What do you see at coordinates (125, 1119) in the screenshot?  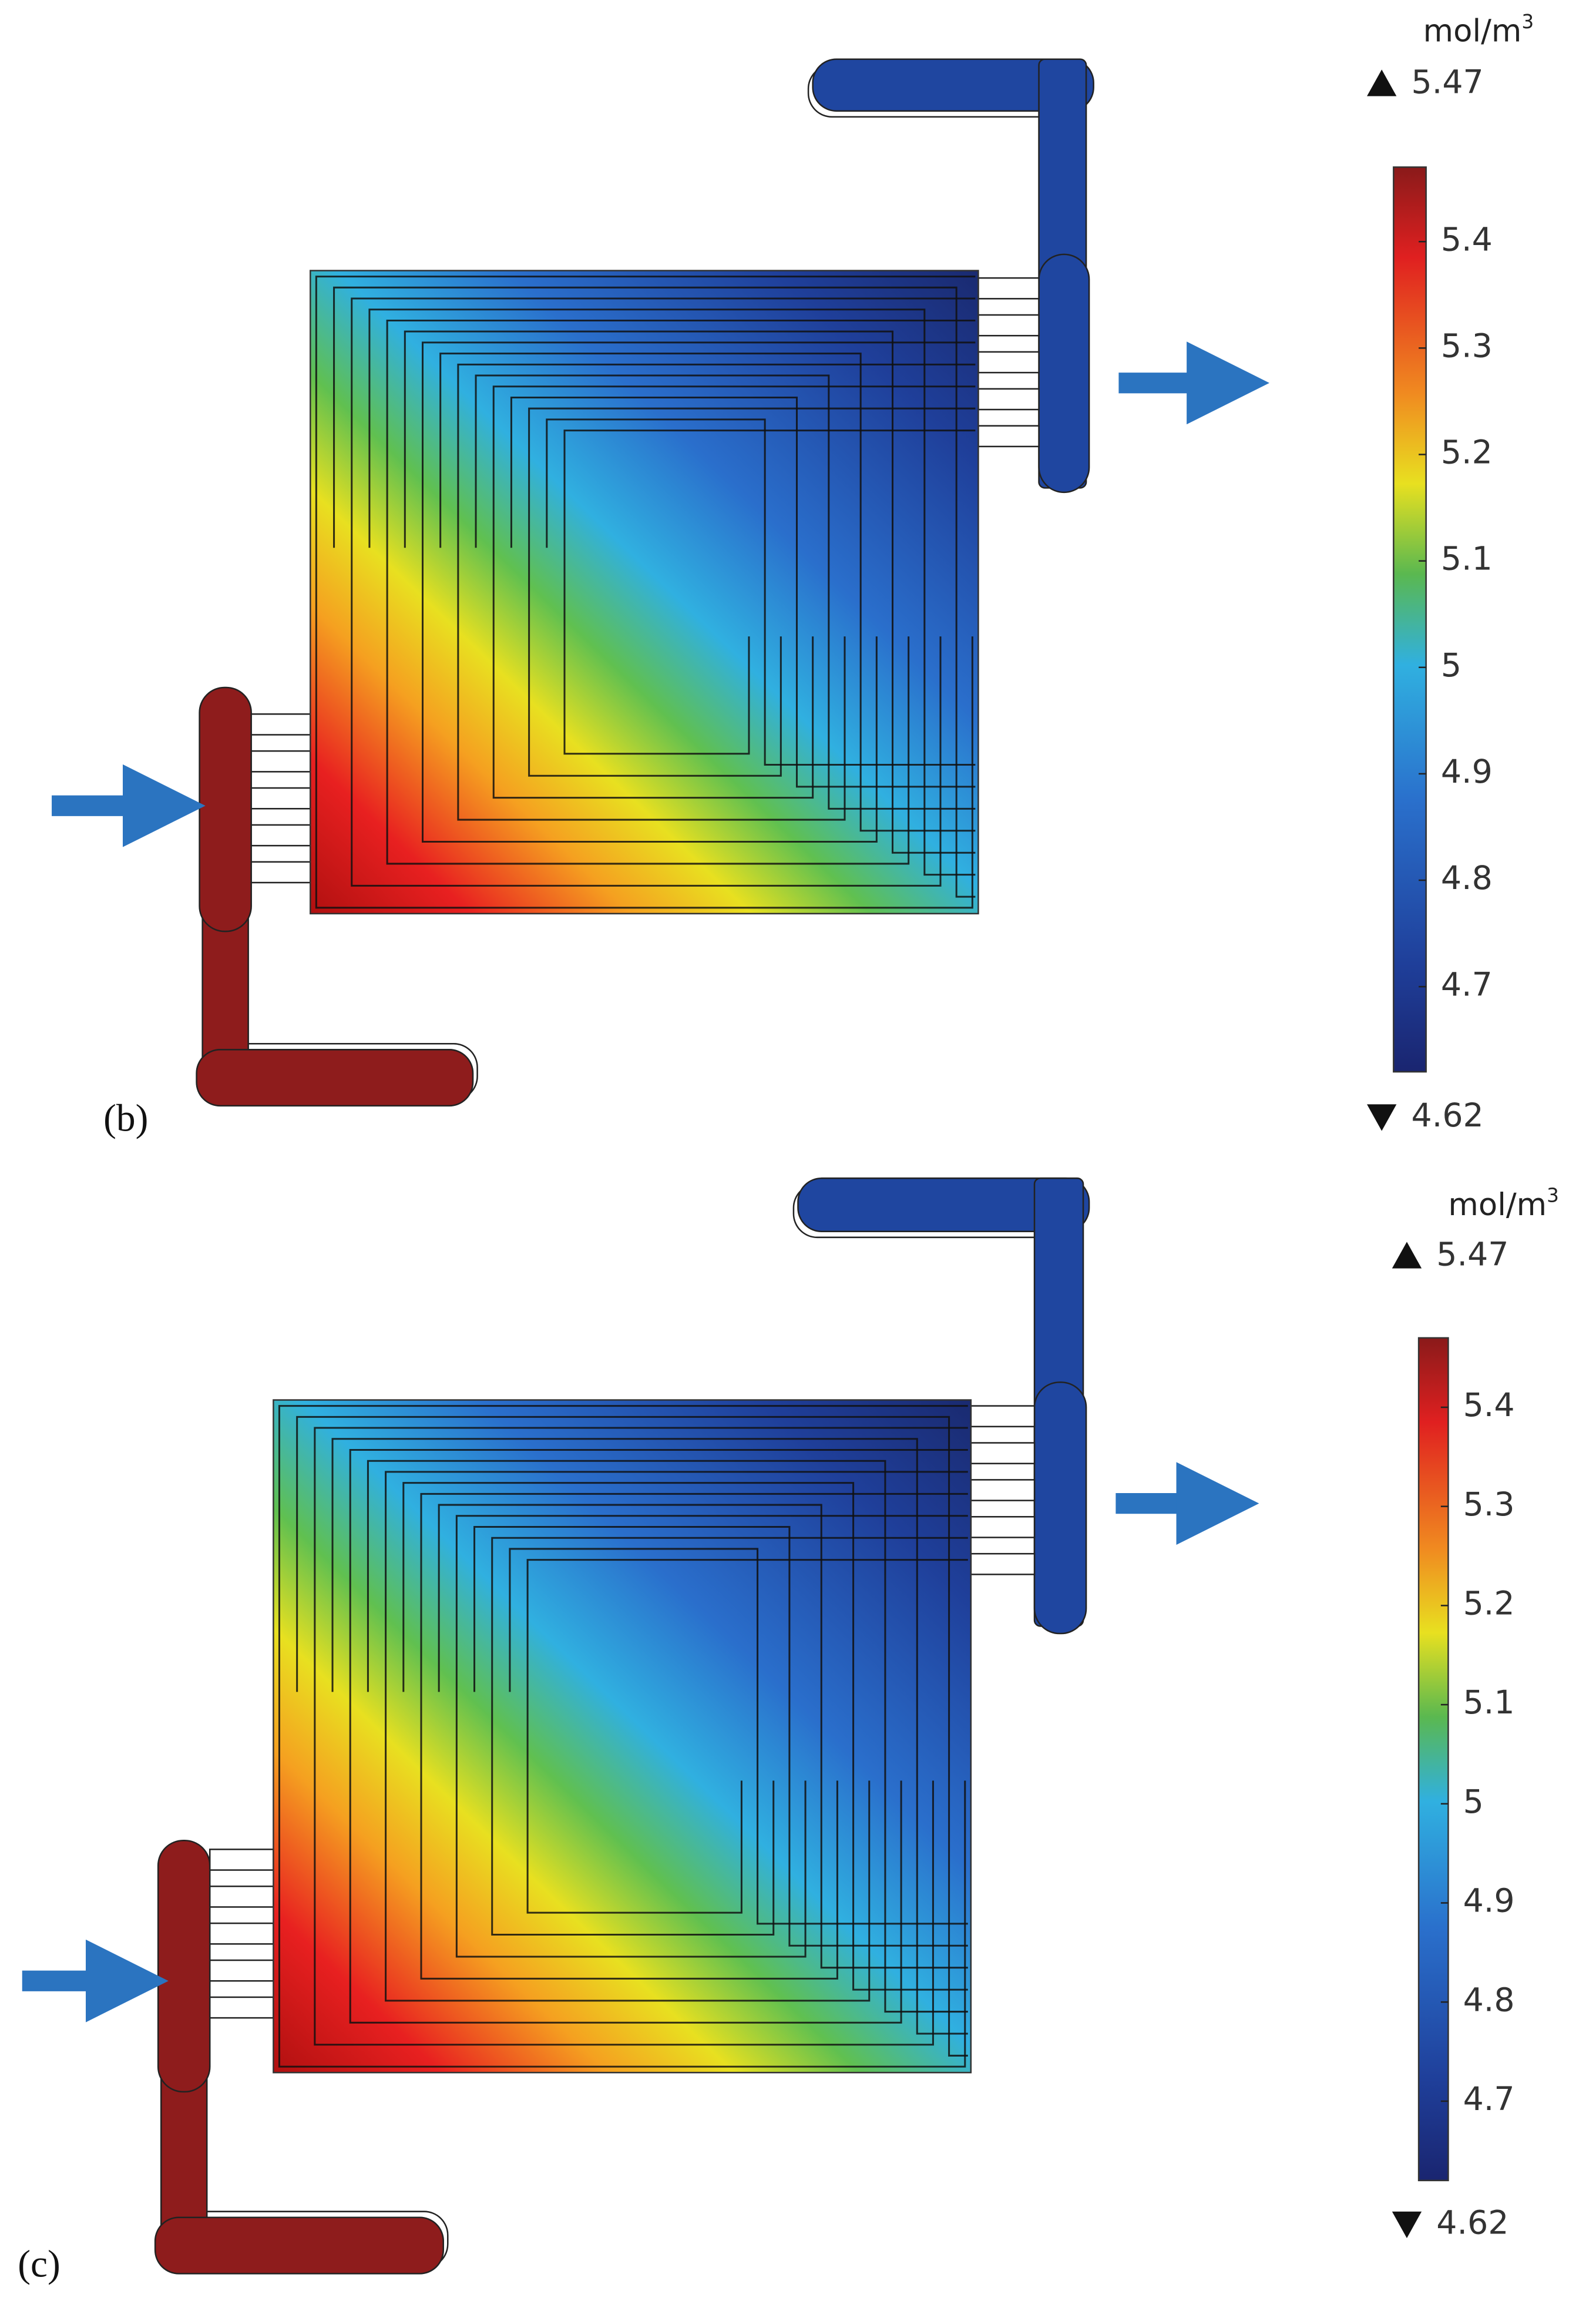 I see `panel-label: (b)` at bounding box center [125, 1119].